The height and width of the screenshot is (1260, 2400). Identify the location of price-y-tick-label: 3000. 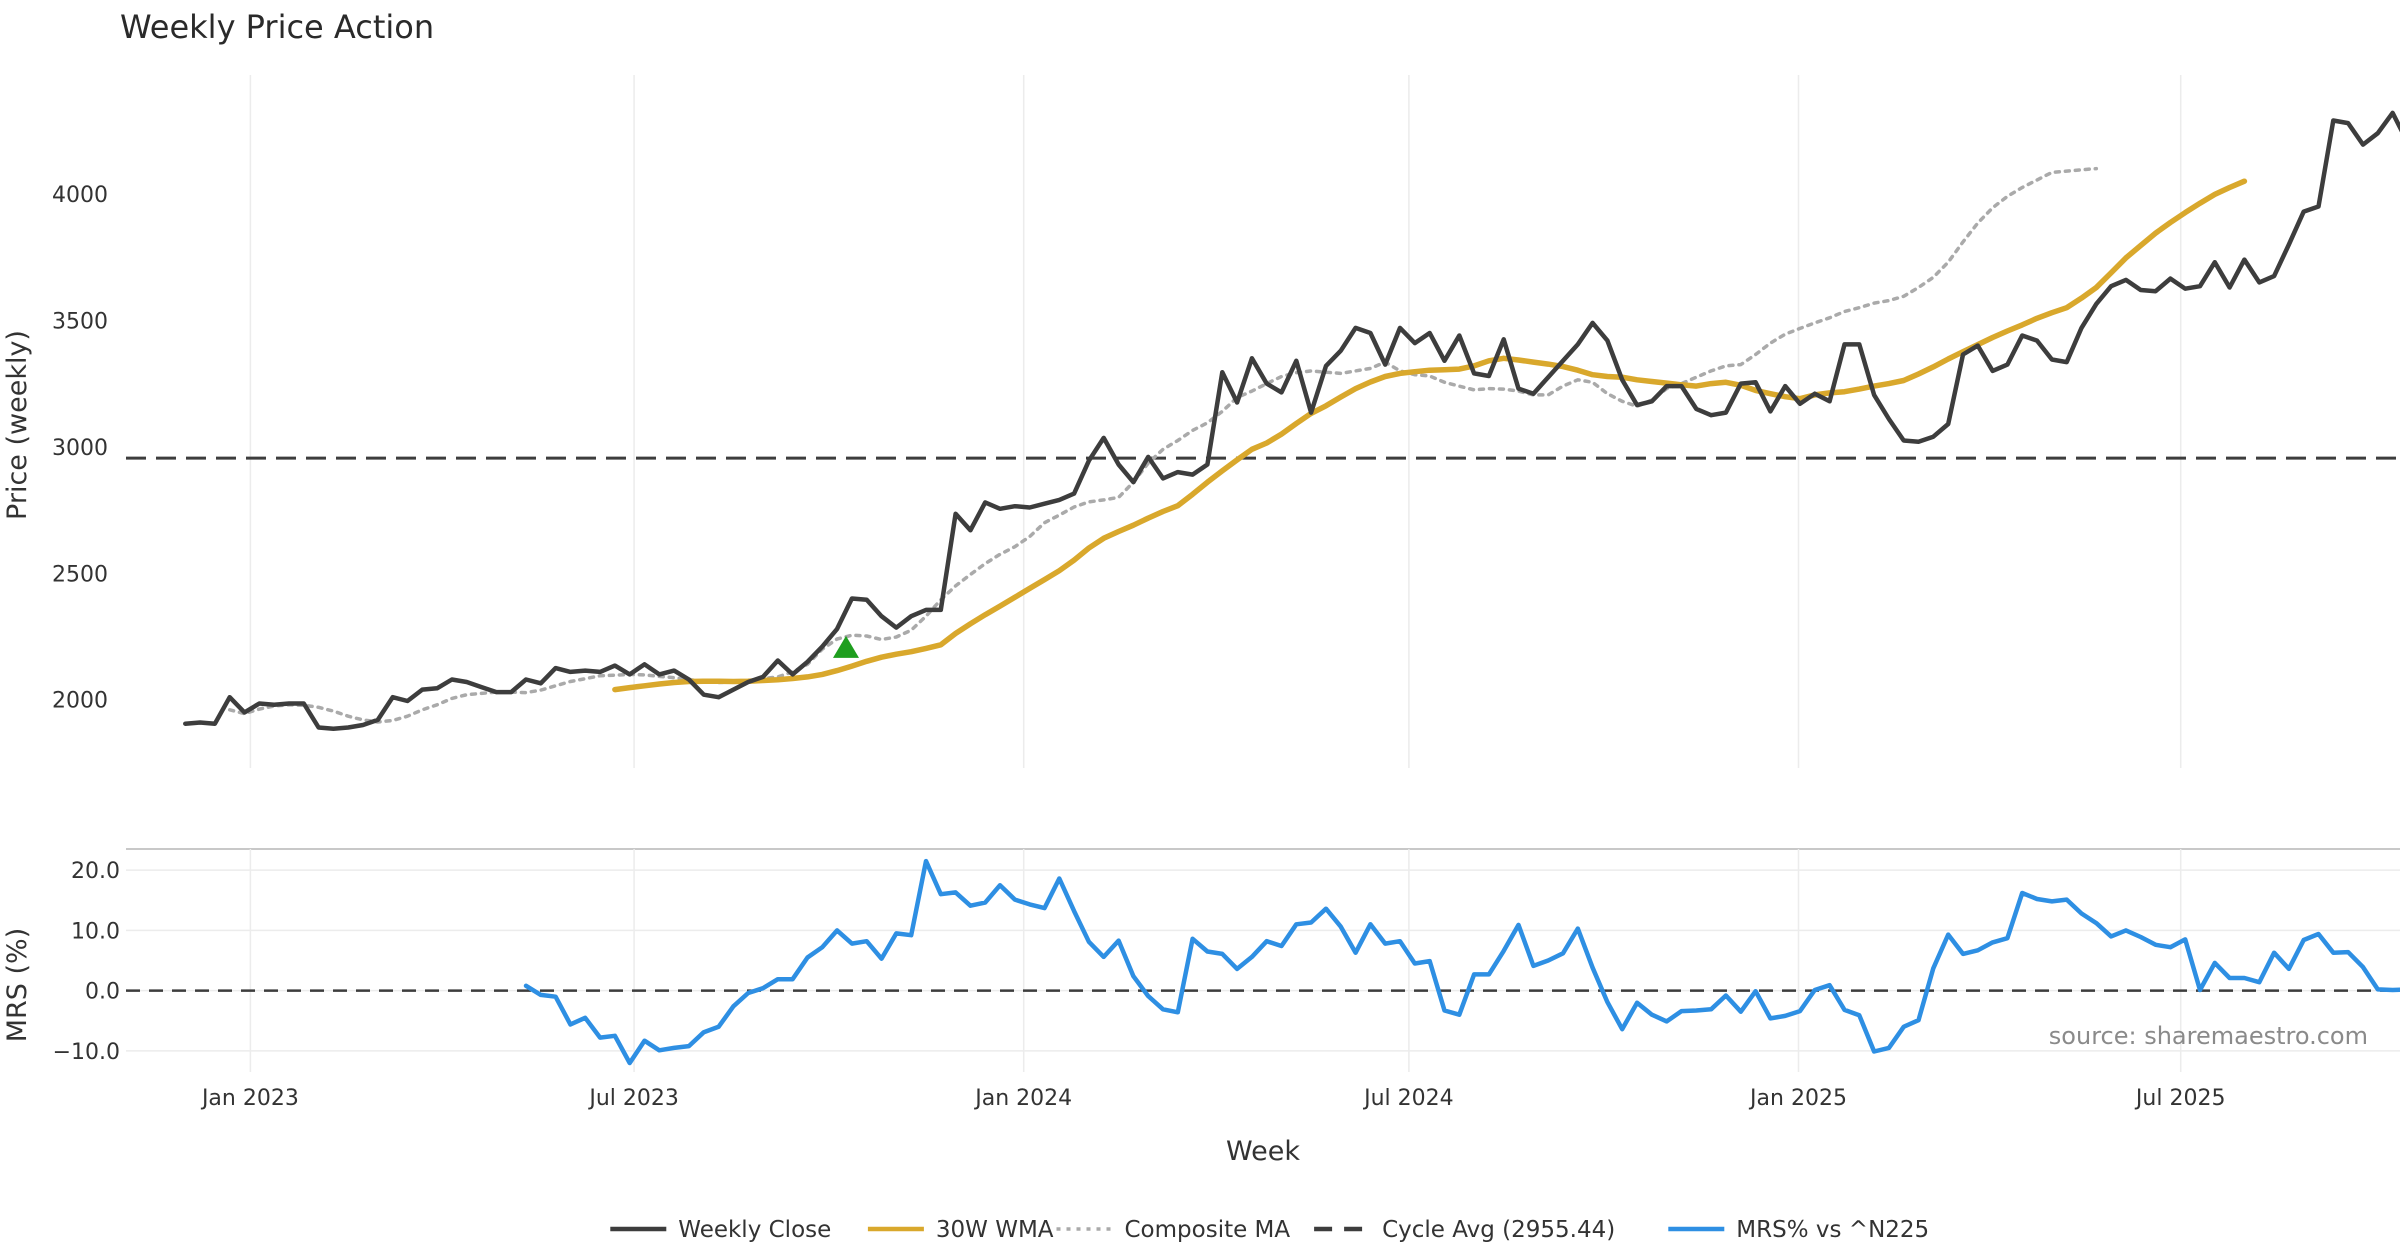
(80, 448).